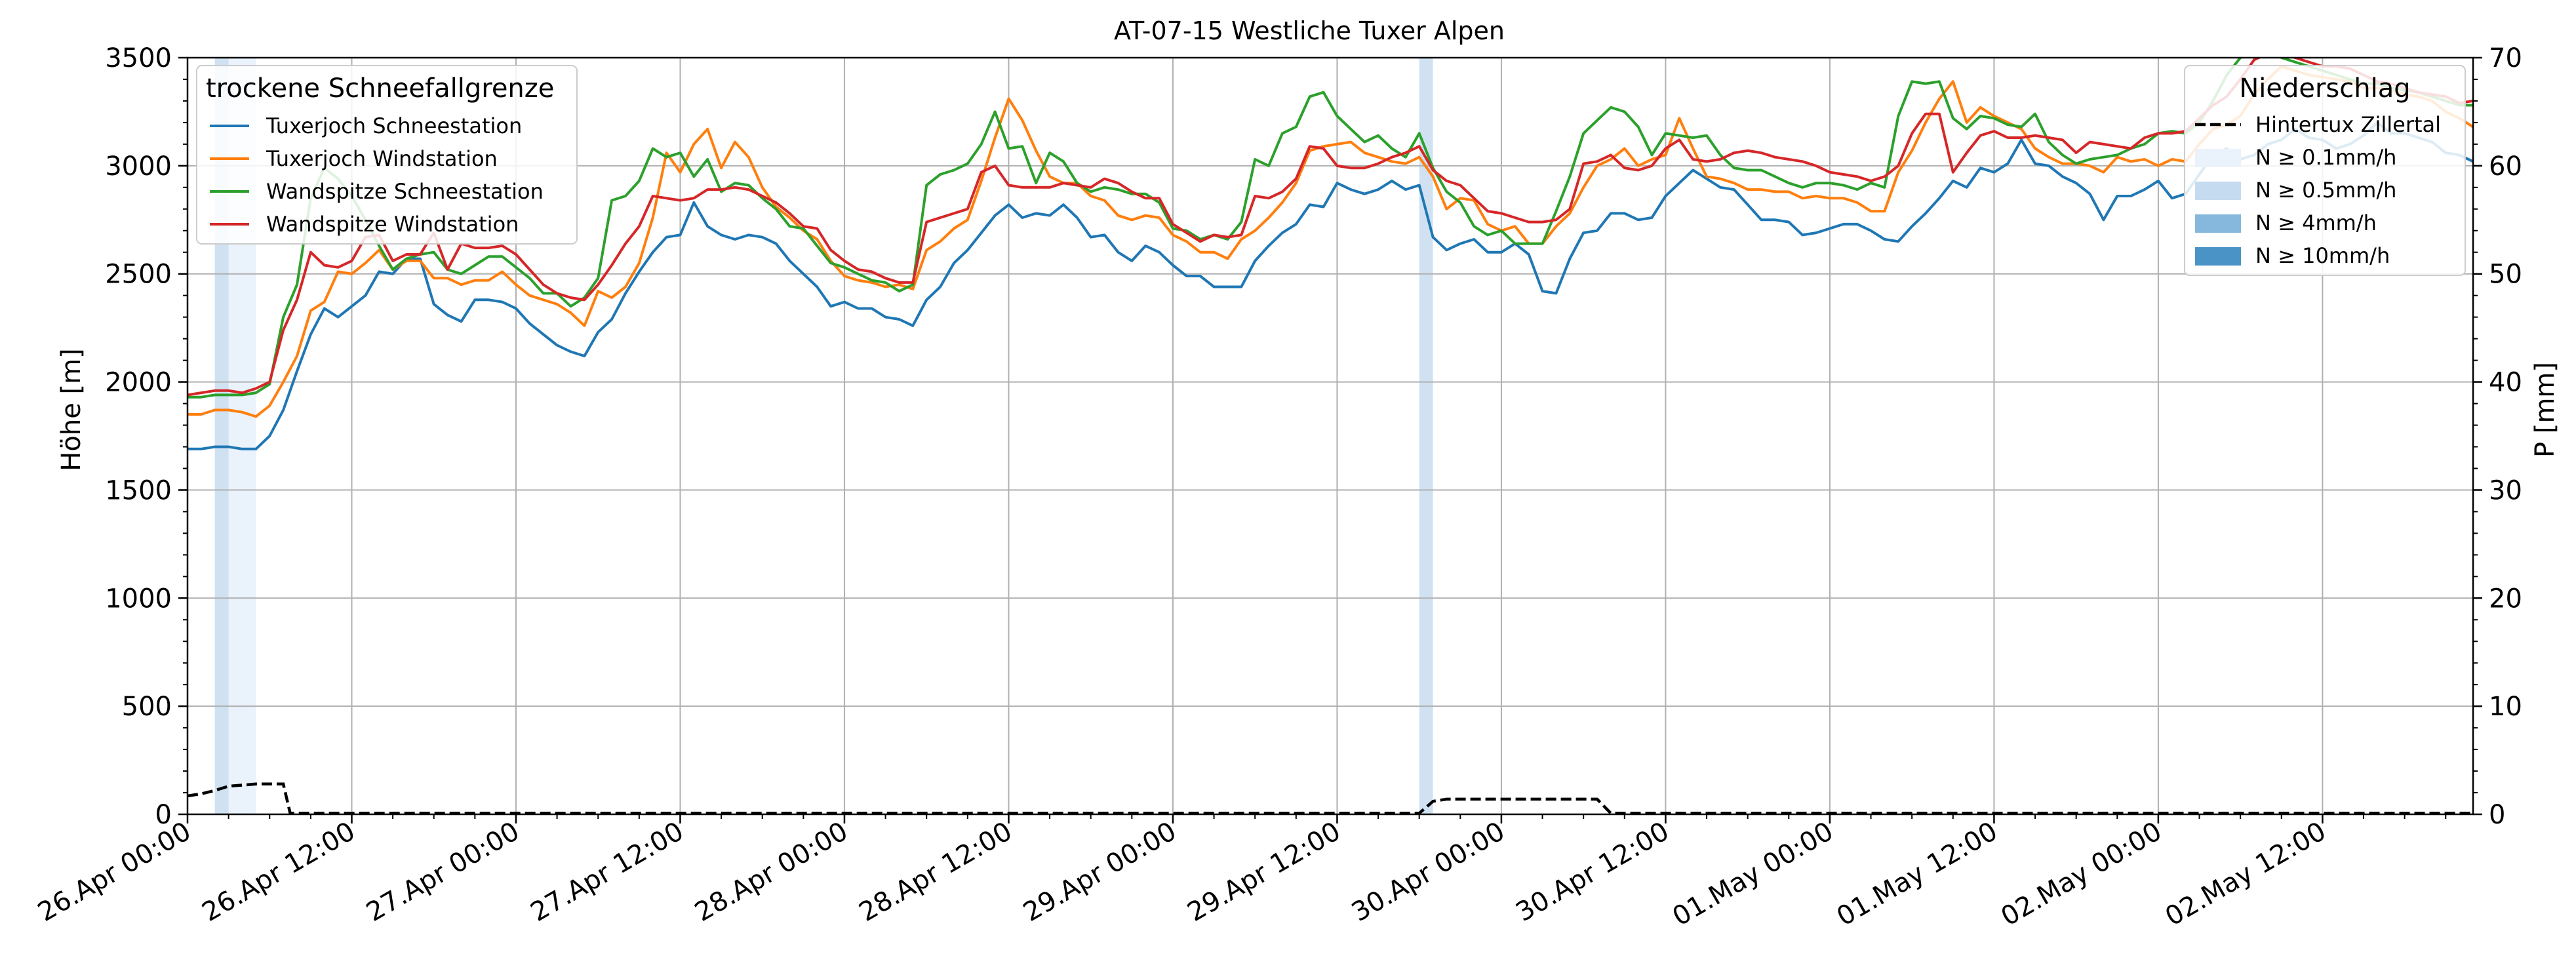  What do you see at coordinates (2505, 383) in the screenshot?
I see `y2-tick-label-4: 40` at bounding box center [2505, 383].